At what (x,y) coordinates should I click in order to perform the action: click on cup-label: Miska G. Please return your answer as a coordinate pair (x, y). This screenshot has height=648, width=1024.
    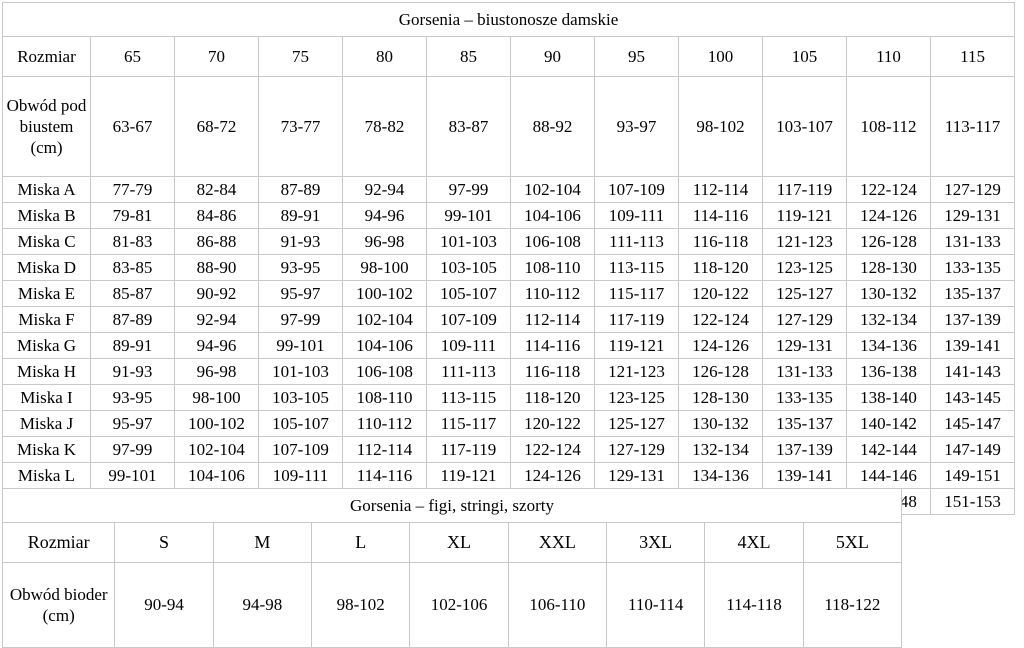
    Looking at the image, I should click on (46, 345).